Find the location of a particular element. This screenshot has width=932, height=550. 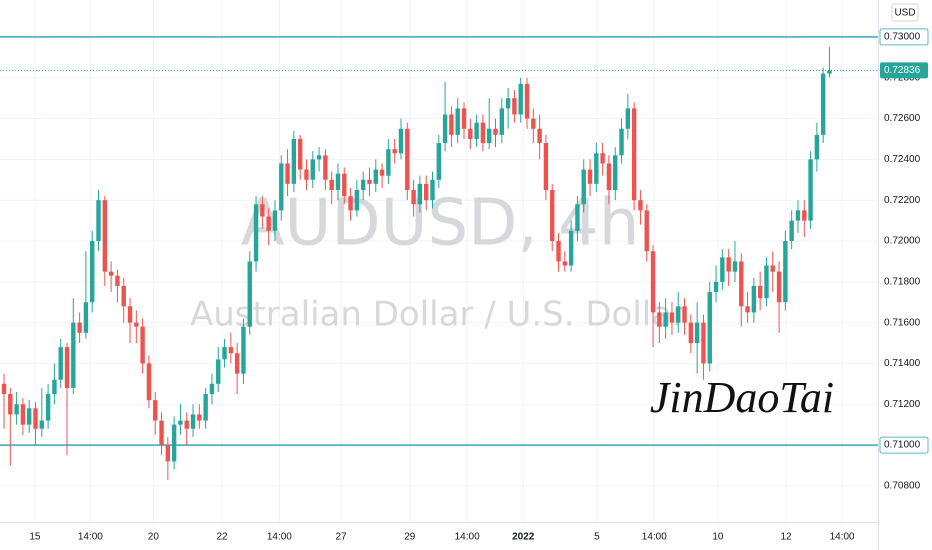

x-tick-label: 5 is located at coordinates (597, 537).